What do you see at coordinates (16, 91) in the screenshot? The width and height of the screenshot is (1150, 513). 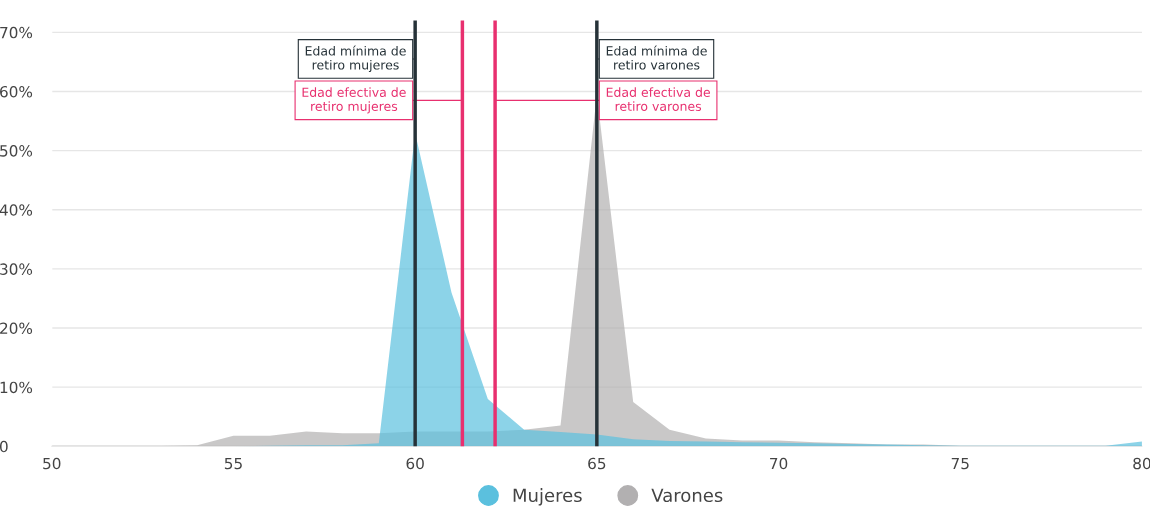 I see `y-tick-label: 60%` at bounding box center [16, 91].